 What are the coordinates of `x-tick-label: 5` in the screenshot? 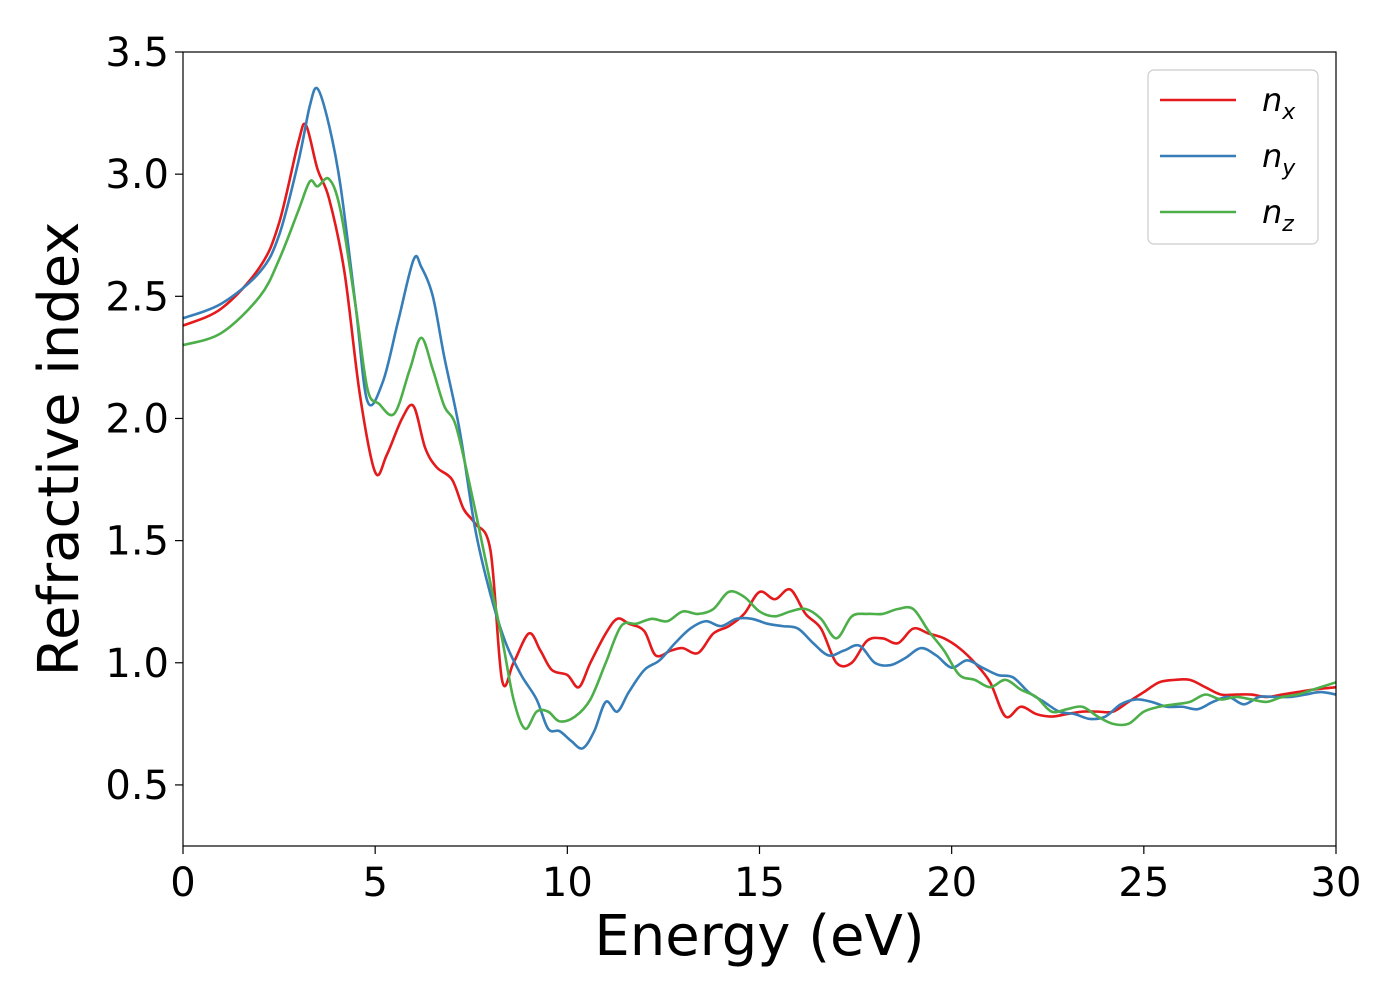 It's located at (374, 883).